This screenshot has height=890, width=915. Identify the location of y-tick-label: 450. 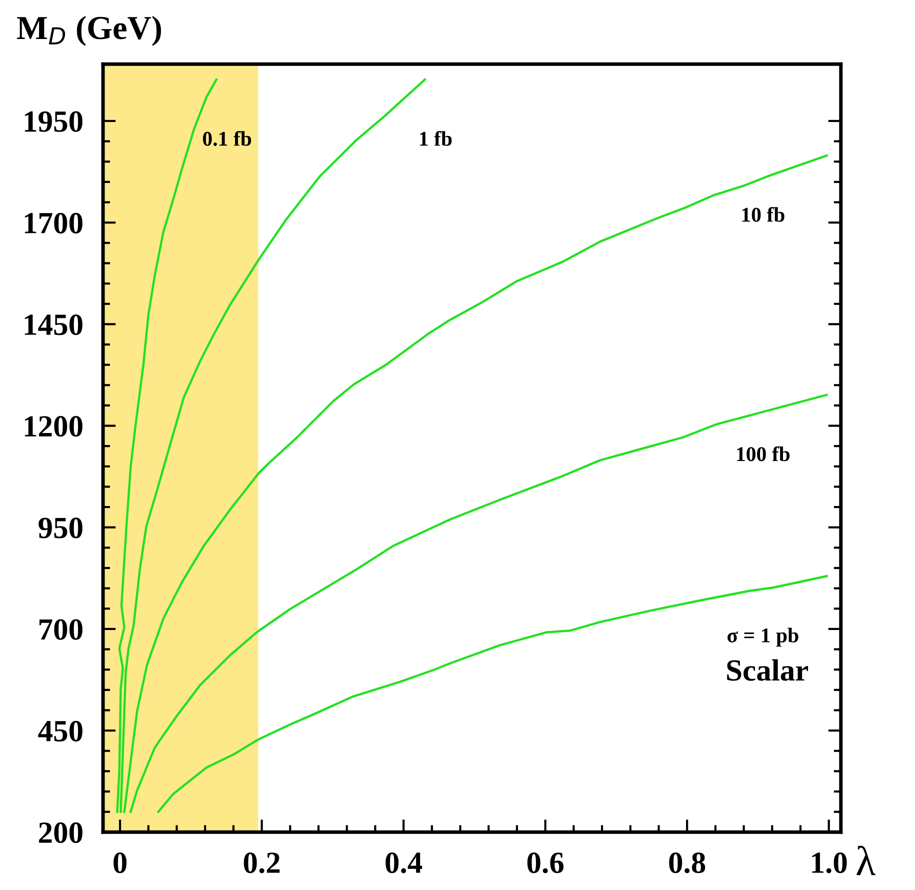
(60, 731).